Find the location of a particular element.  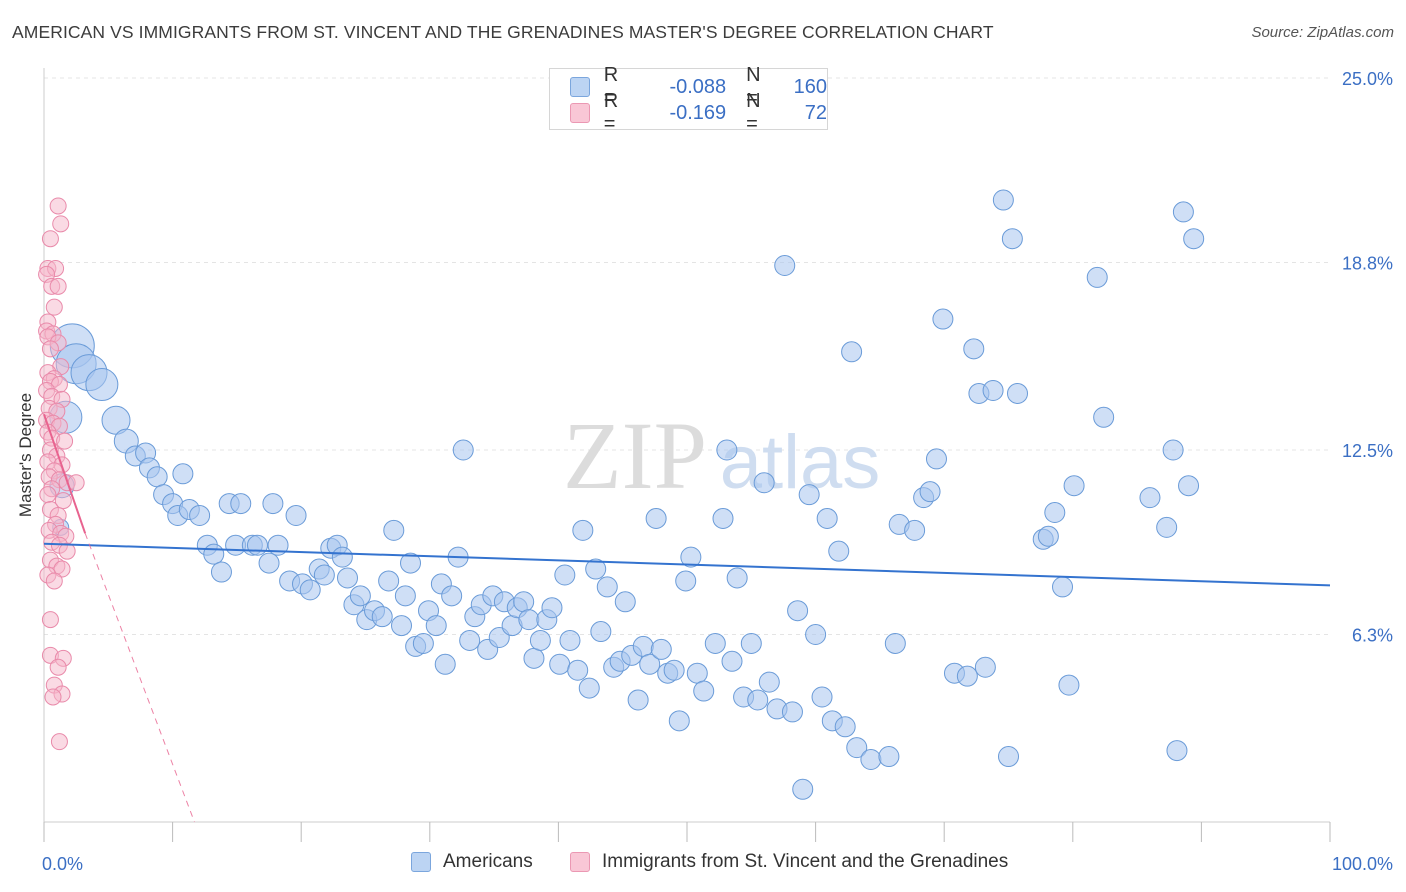

legend-r-label: R = is located at coordinates (611, 112).